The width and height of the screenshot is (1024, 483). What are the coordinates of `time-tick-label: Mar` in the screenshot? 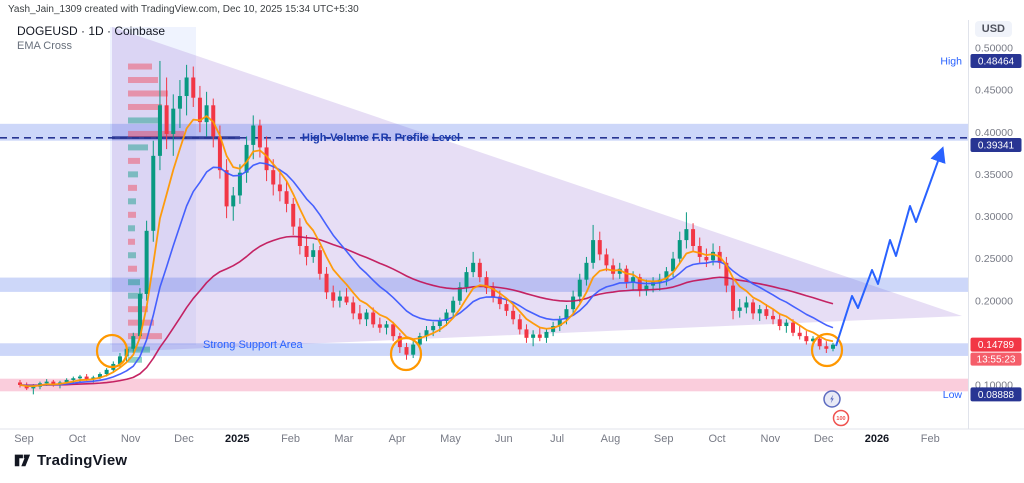 It's located at (343, 439).